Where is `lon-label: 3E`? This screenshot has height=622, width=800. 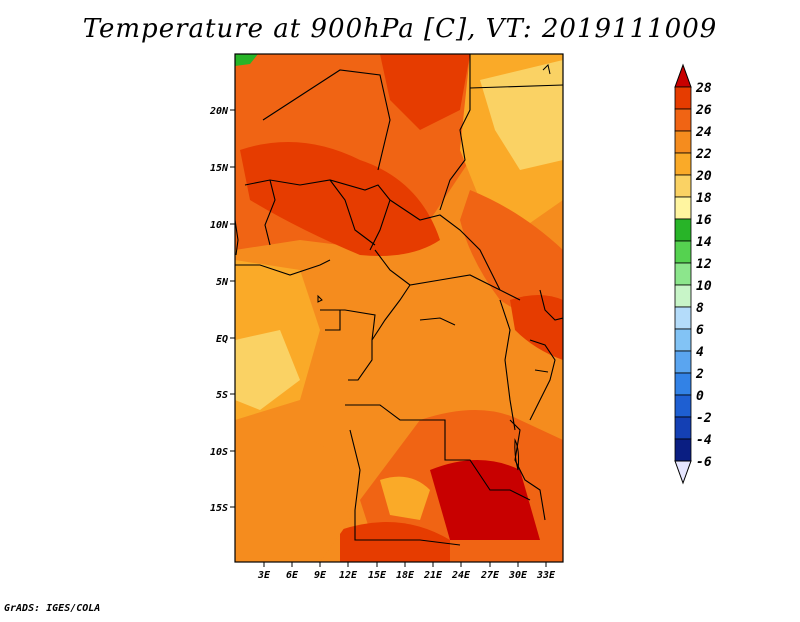 lon-label: 3E is located at coordinates (264, 575).